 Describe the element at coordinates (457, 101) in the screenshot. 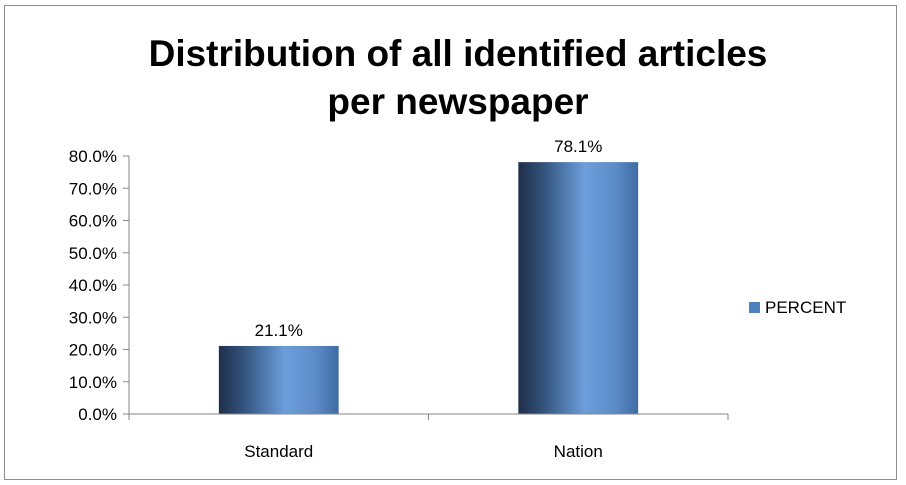

I see `chart-title-line-2: per newspaper` at that location.